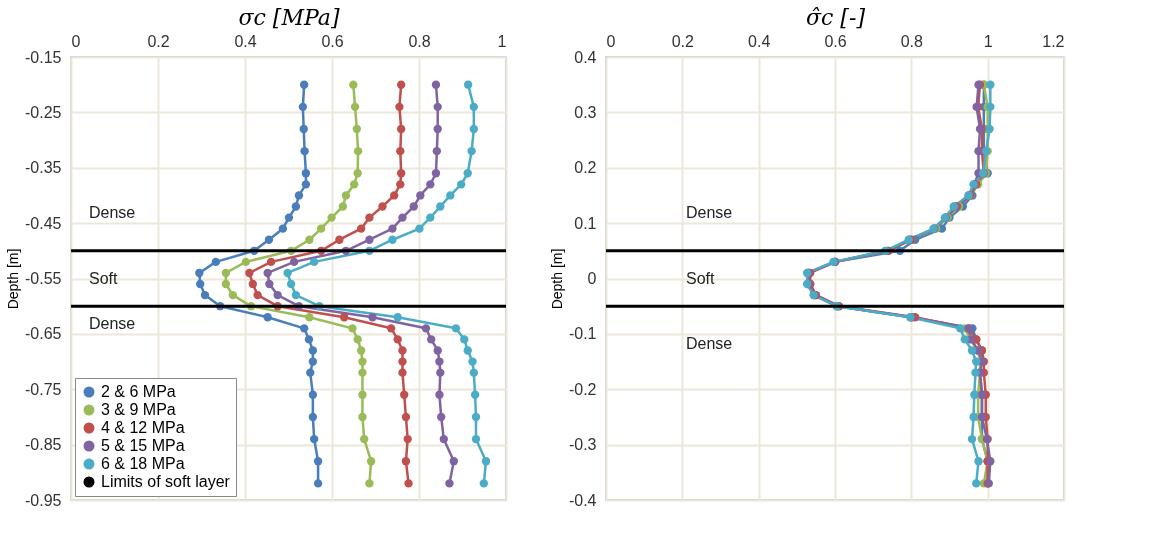  What do you see at coordinates (138, 409) in the screenshot?
I see `legend-label: 3 & 9 MPa` at bounding box center [138, 409].